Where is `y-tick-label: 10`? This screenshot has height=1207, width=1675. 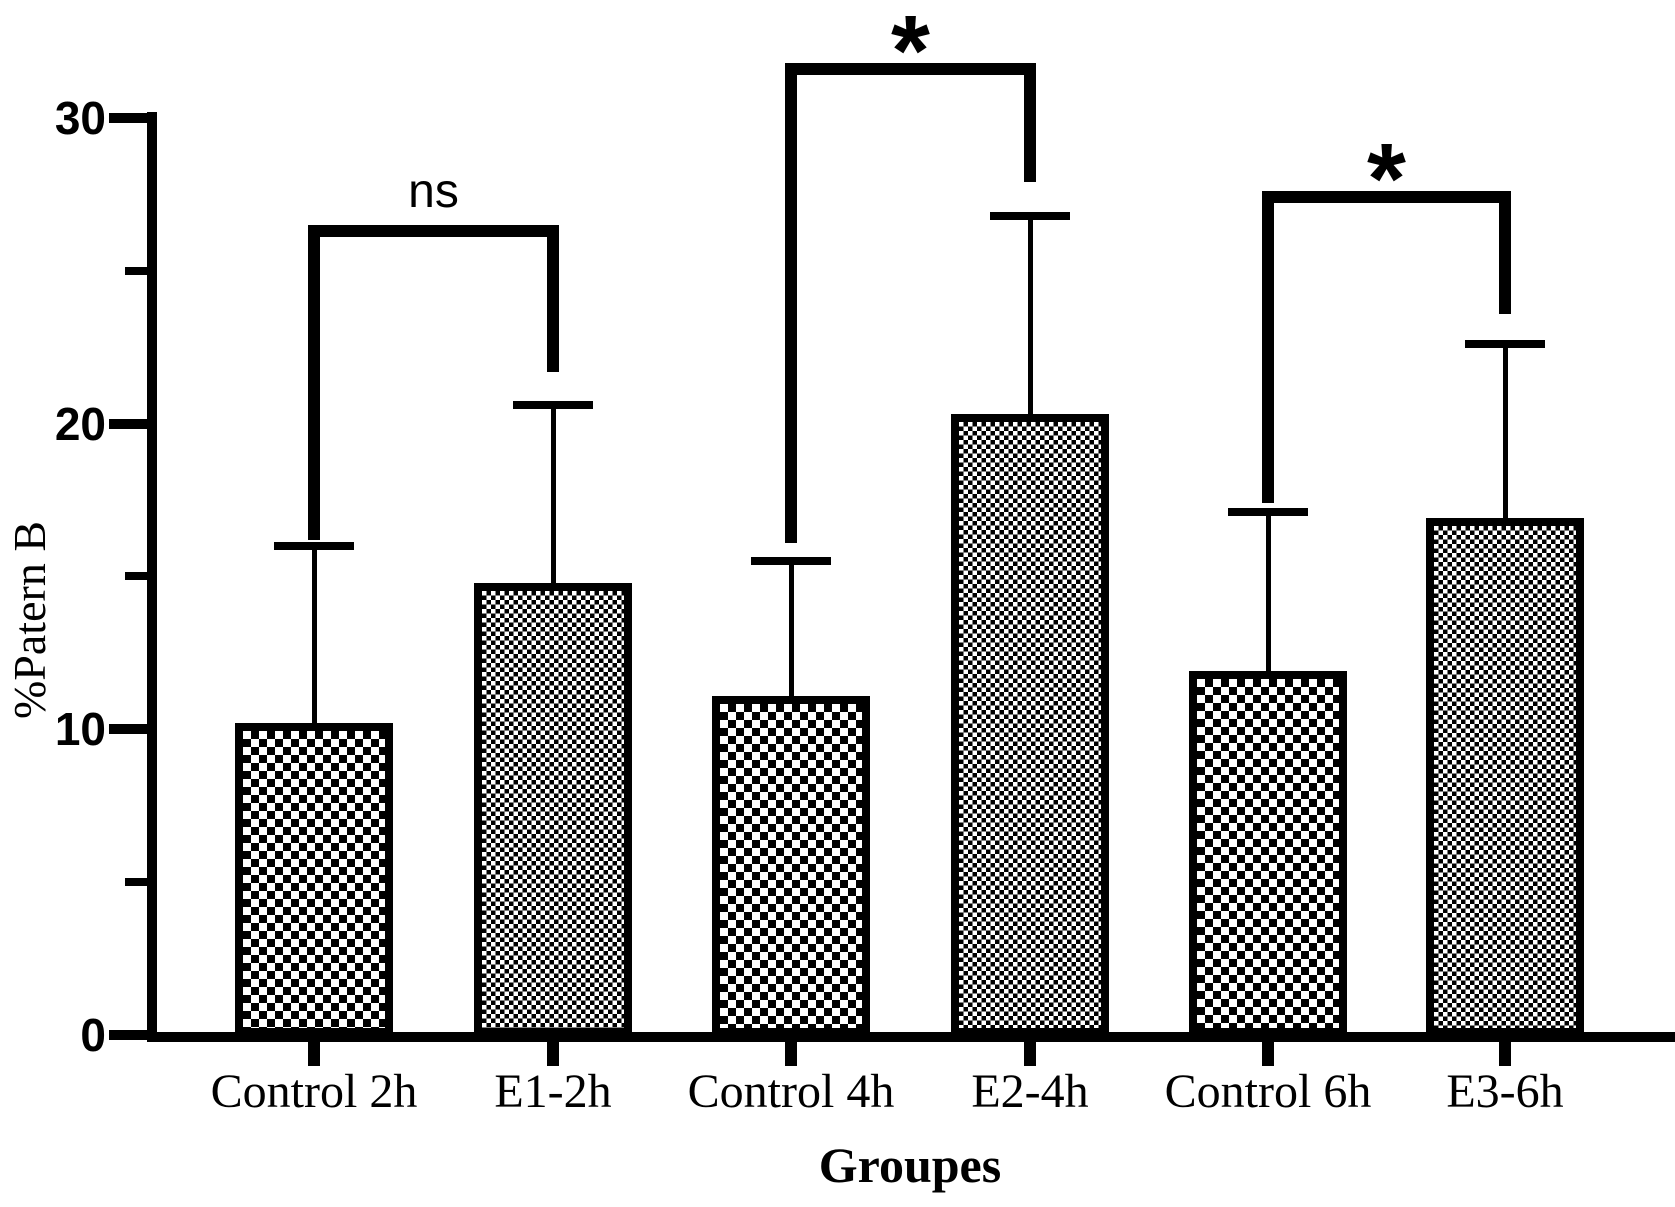
y-tick-label: 10 is located at coordinates (80, 729).